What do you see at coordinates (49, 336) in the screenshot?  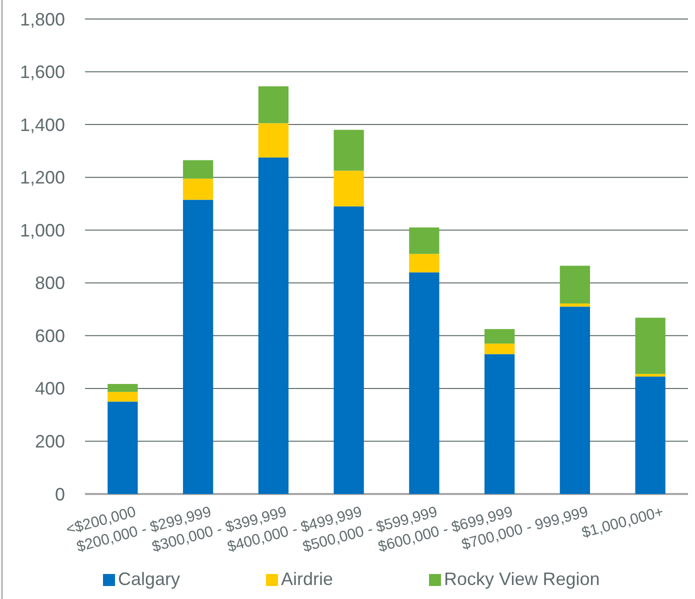 I see `y-tick-label: 600` at bounding box center [49, 336].